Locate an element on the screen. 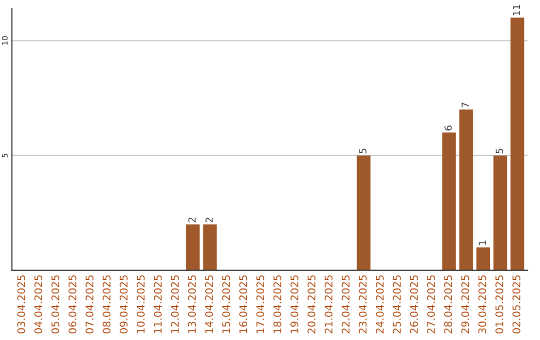 This screenshot has width=540, height=340. x-tick-label: 18.04.2025 is located at coordinates (277, 304).